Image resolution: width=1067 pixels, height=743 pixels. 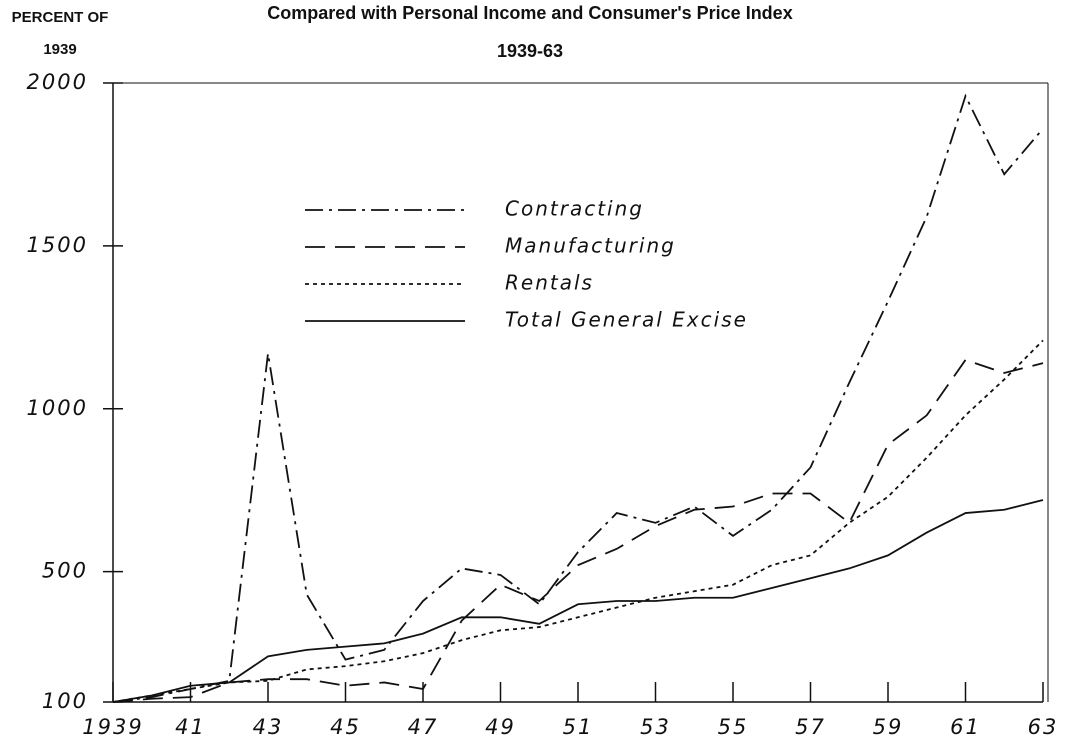 I want to click on x-tick-label: 59, so click(x=888, y=727).